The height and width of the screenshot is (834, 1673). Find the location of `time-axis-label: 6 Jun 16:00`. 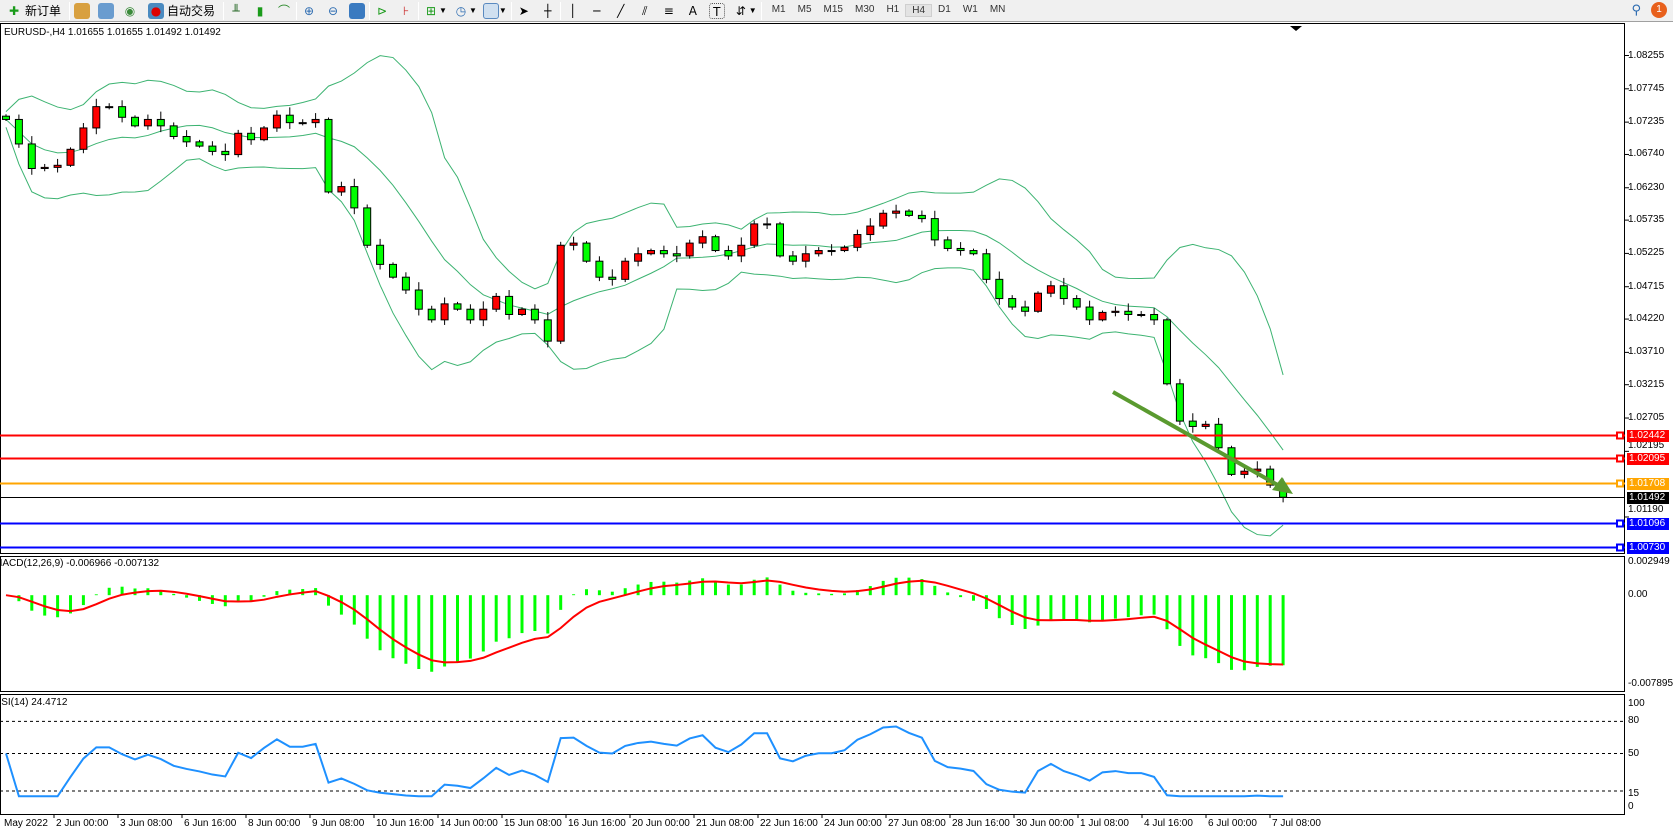

time-axis-label: 6 Jun 16:00 is located at coordinates (210, 823).